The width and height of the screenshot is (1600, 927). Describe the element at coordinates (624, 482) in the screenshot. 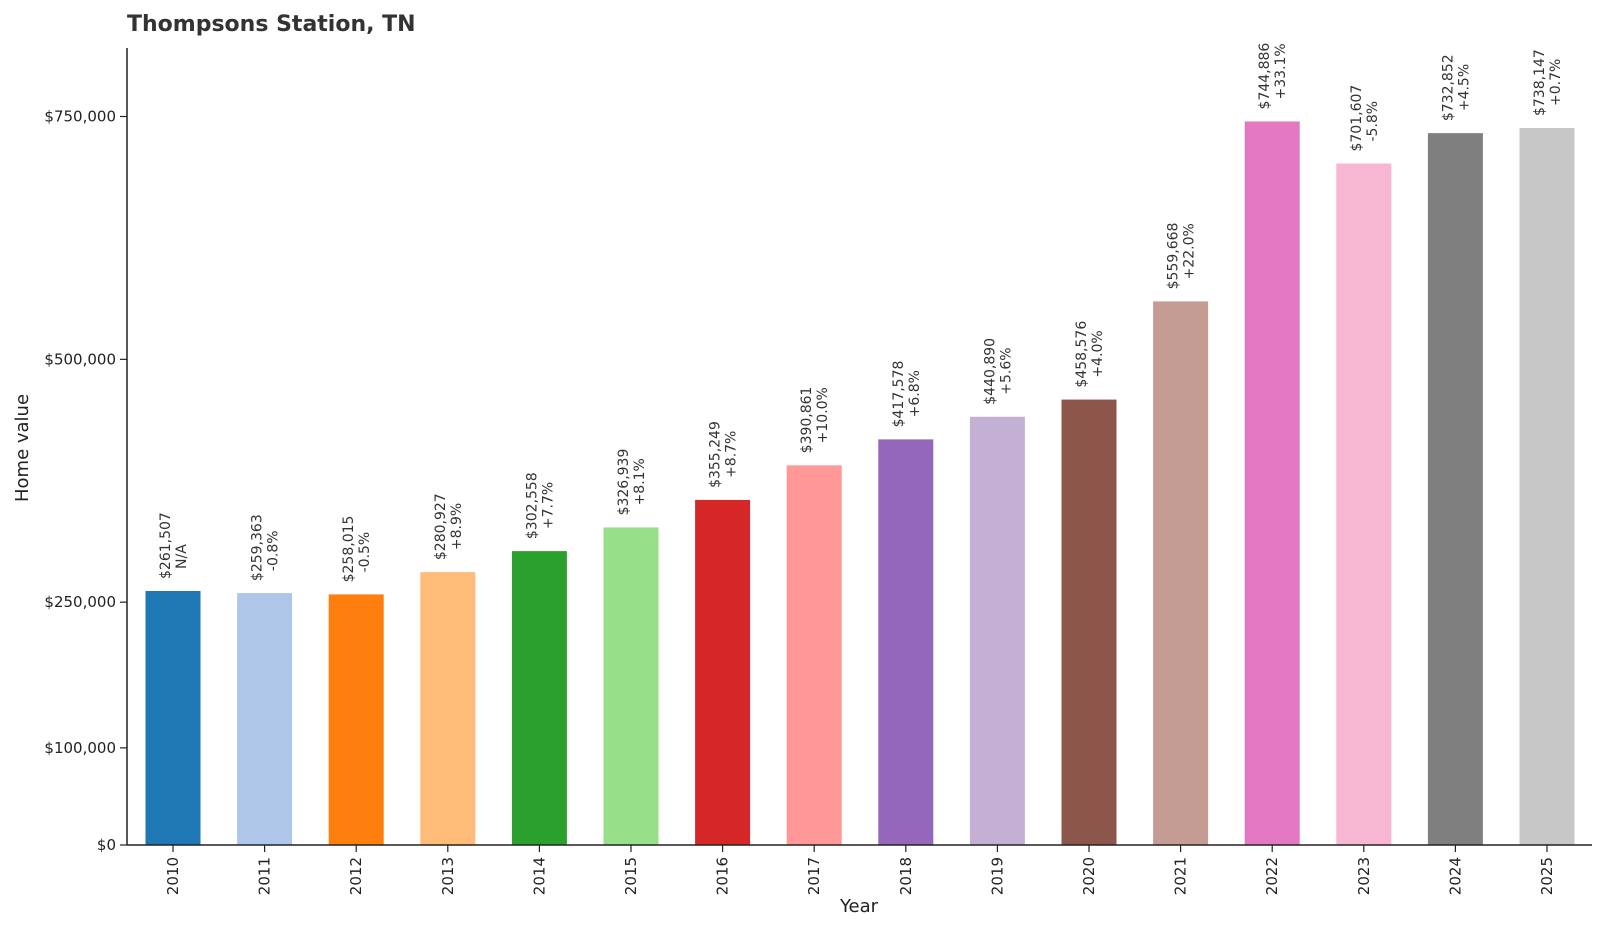

I see `value-label-2015: $326,939` at that location.